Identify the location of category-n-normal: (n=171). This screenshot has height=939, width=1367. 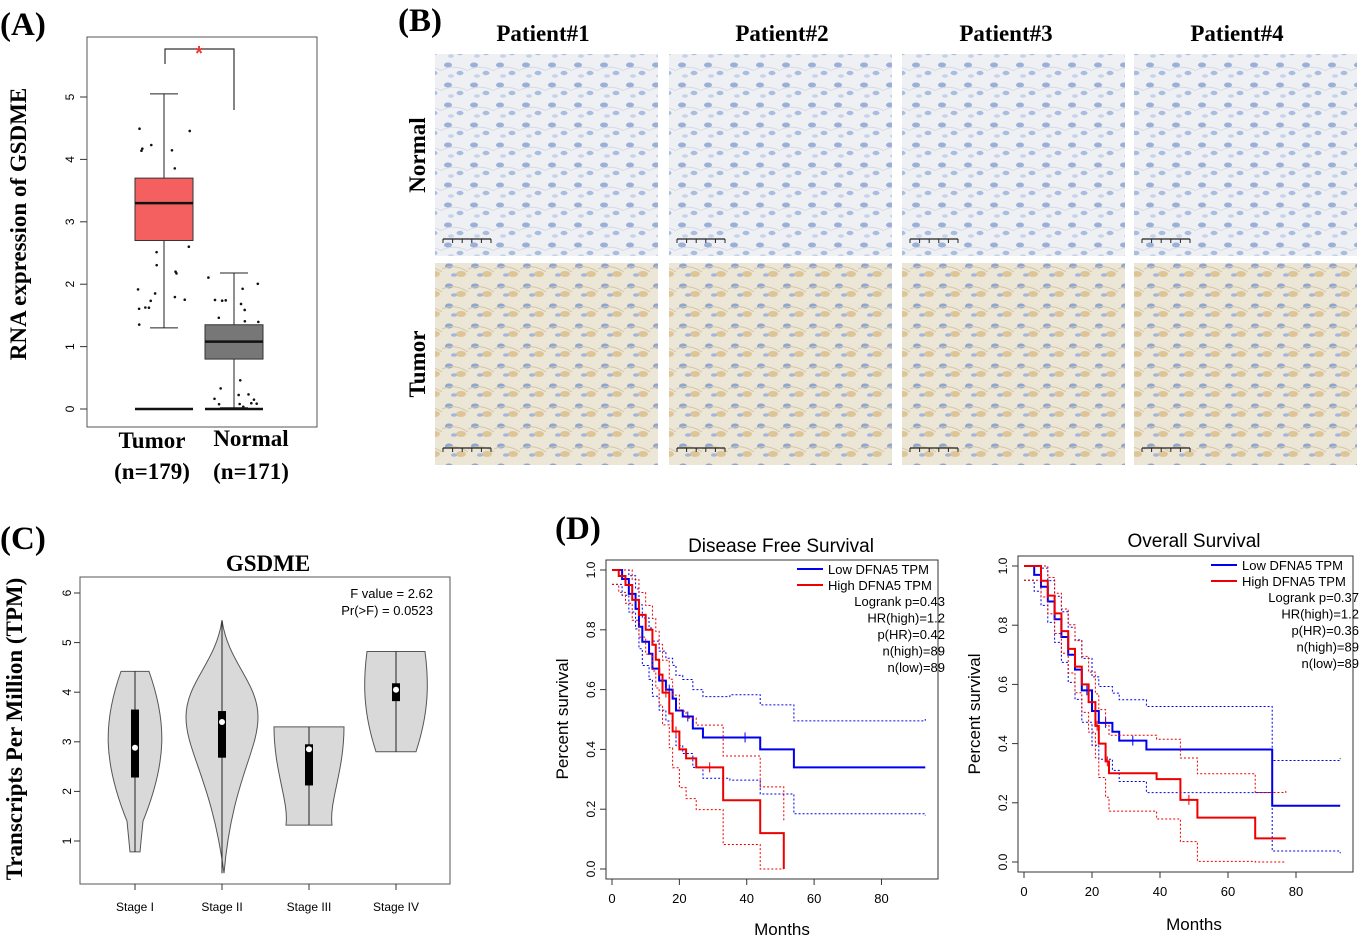
(251, 471).